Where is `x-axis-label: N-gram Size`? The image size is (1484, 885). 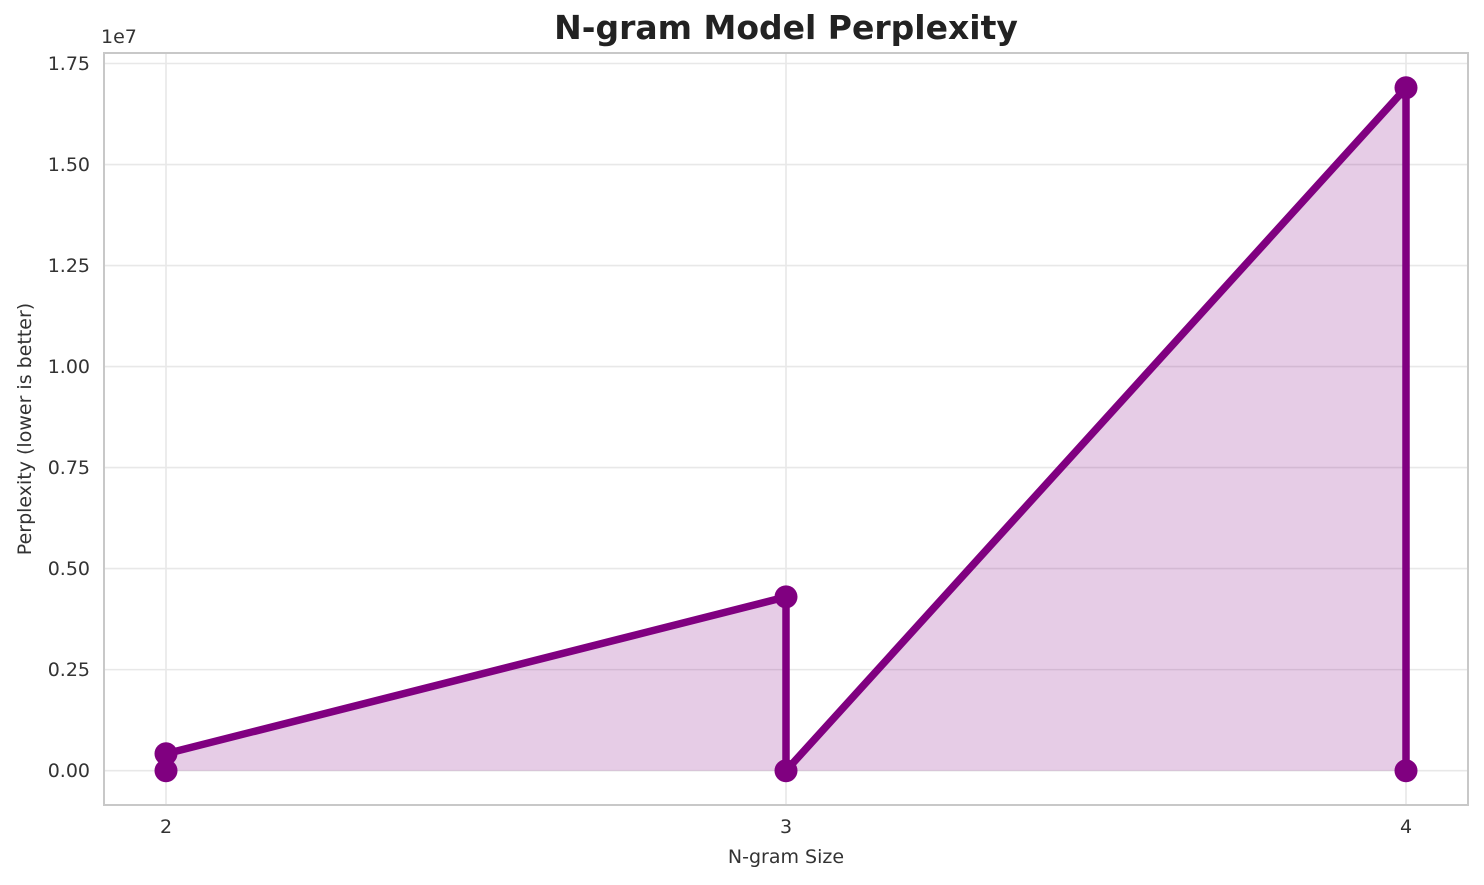 x-axis-label: N-gram Size is located at coordinates (786, 857).